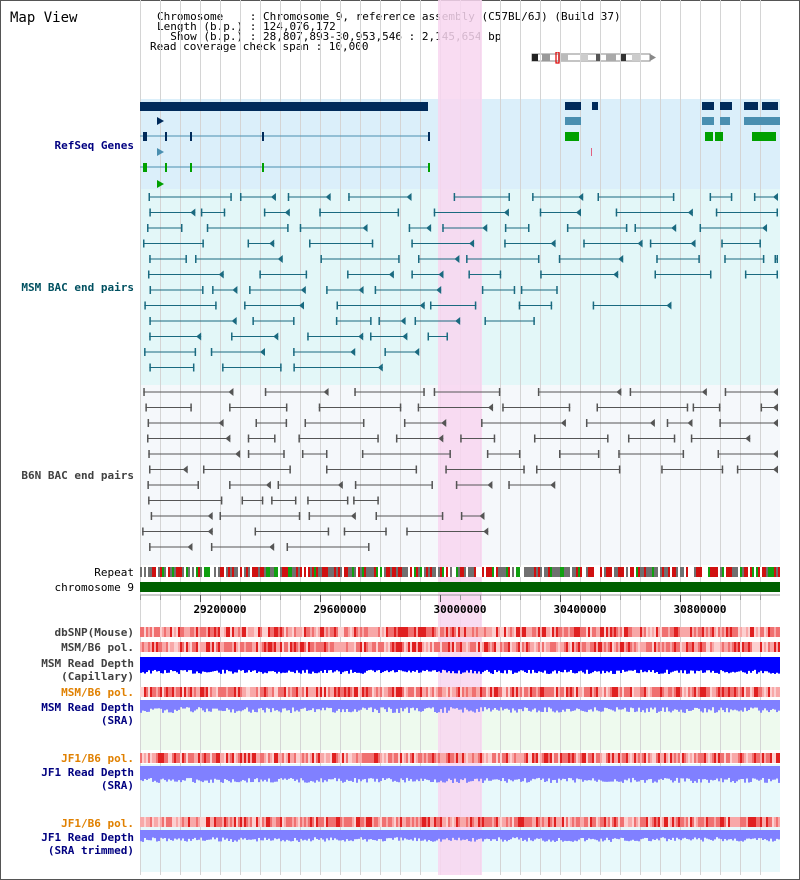 Image resolution: width=800 pixels, height=880 pixels. Describe the element at coordinates (460, 469) in the screenshot. I see `b6n-bac-track` at that location.